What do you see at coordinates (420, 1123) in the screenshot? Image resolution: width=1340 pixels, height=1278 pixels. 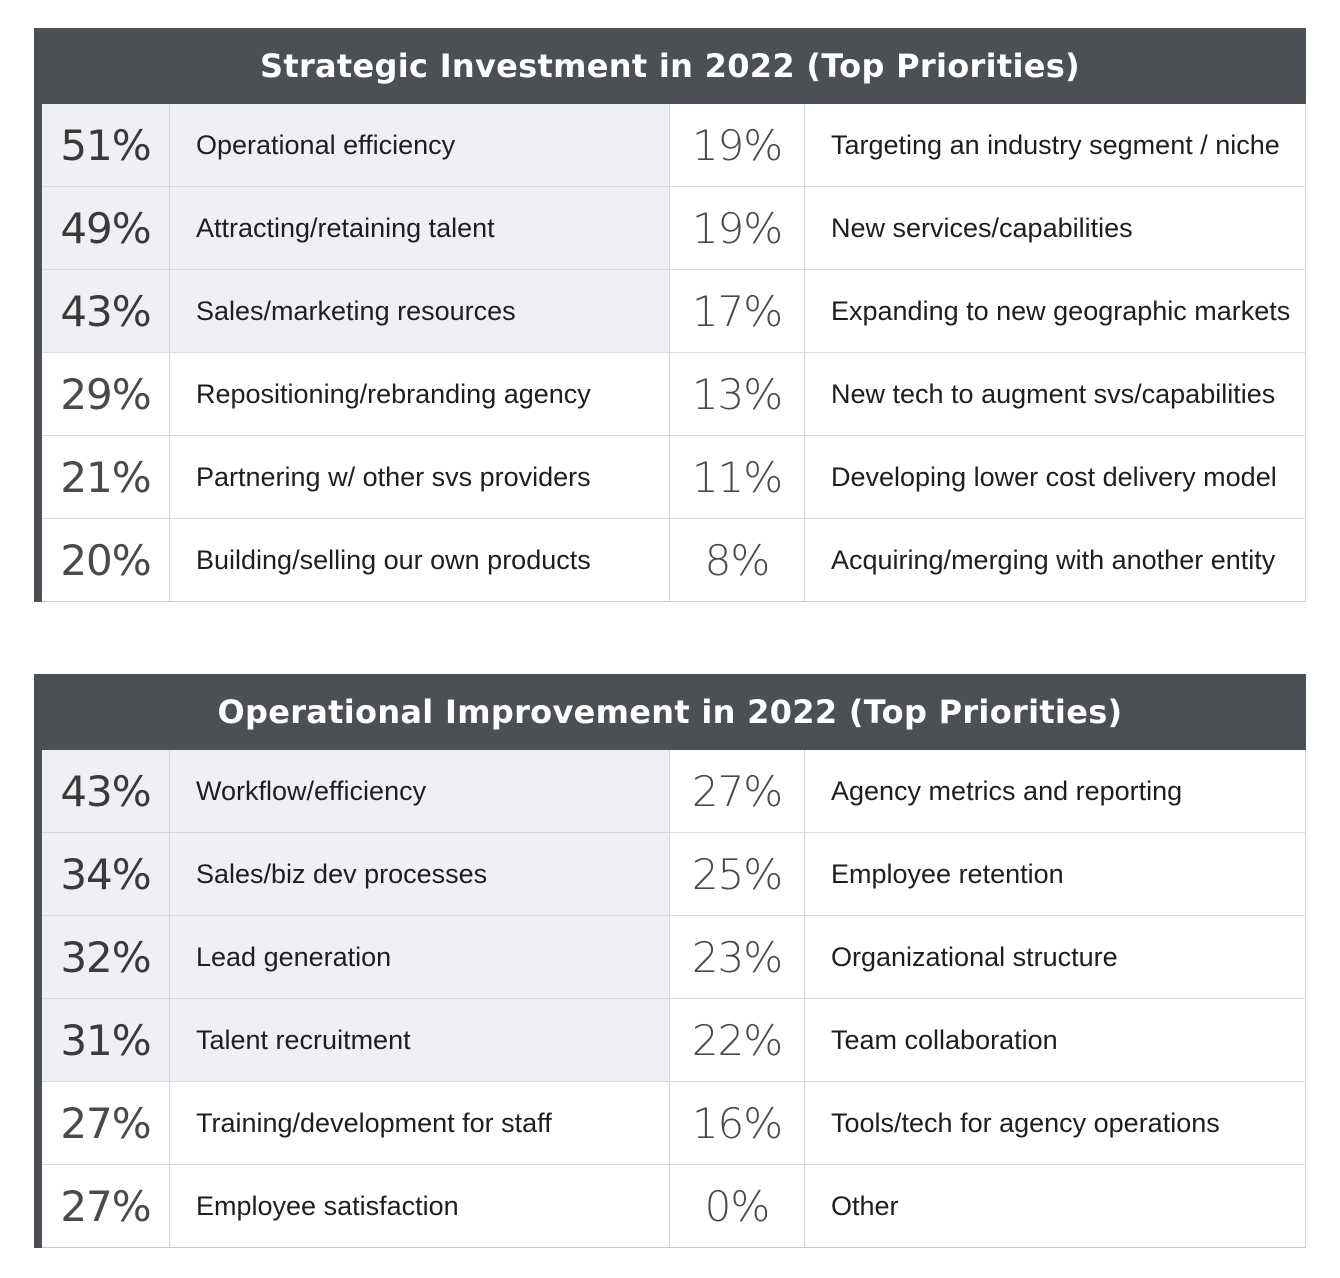 I see `left-label-cell: Training/development for staff` at bounding box center [420, 1123].